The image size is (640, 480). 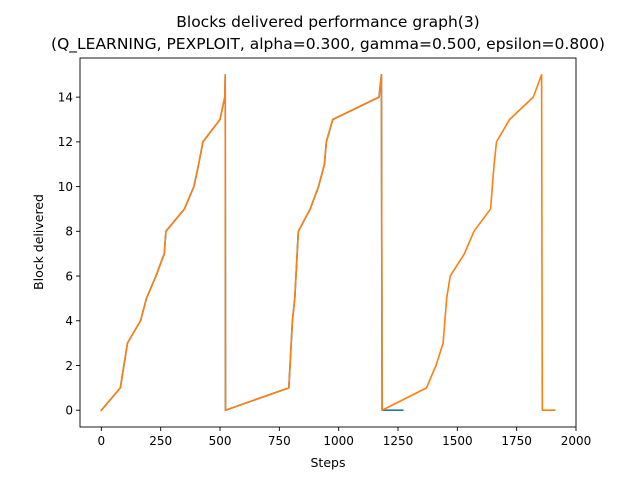 What do you see at coordinates (69, 276) in the screenshot?
I see `y-tick-label: 6` at bounding box center [69, 276].